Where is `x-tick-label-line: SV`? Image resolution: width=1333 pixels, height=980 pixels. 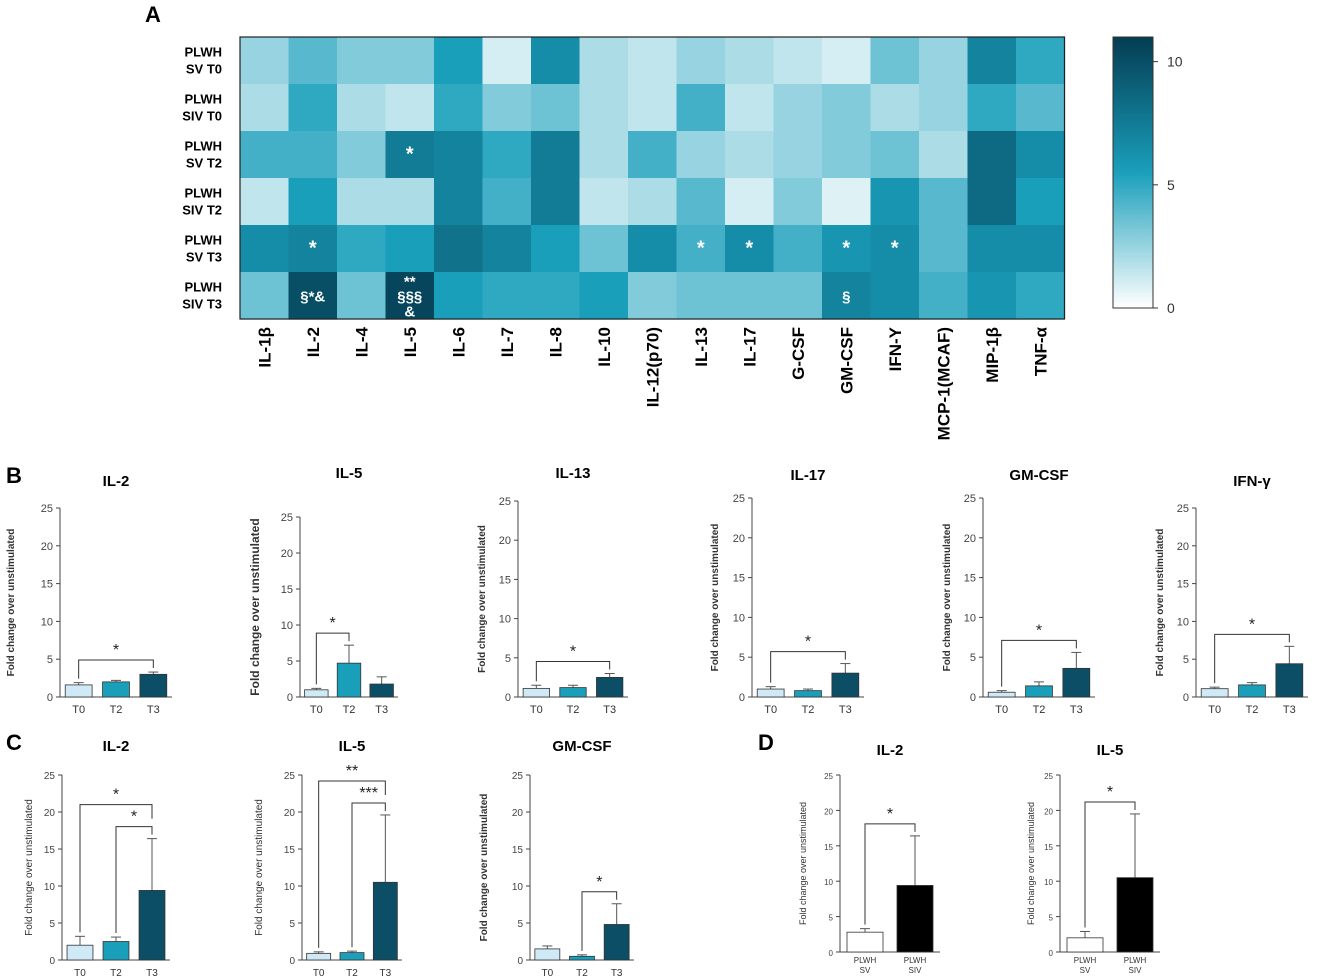 x-tick-label-line: SV is located at coordinates (1085, 970).